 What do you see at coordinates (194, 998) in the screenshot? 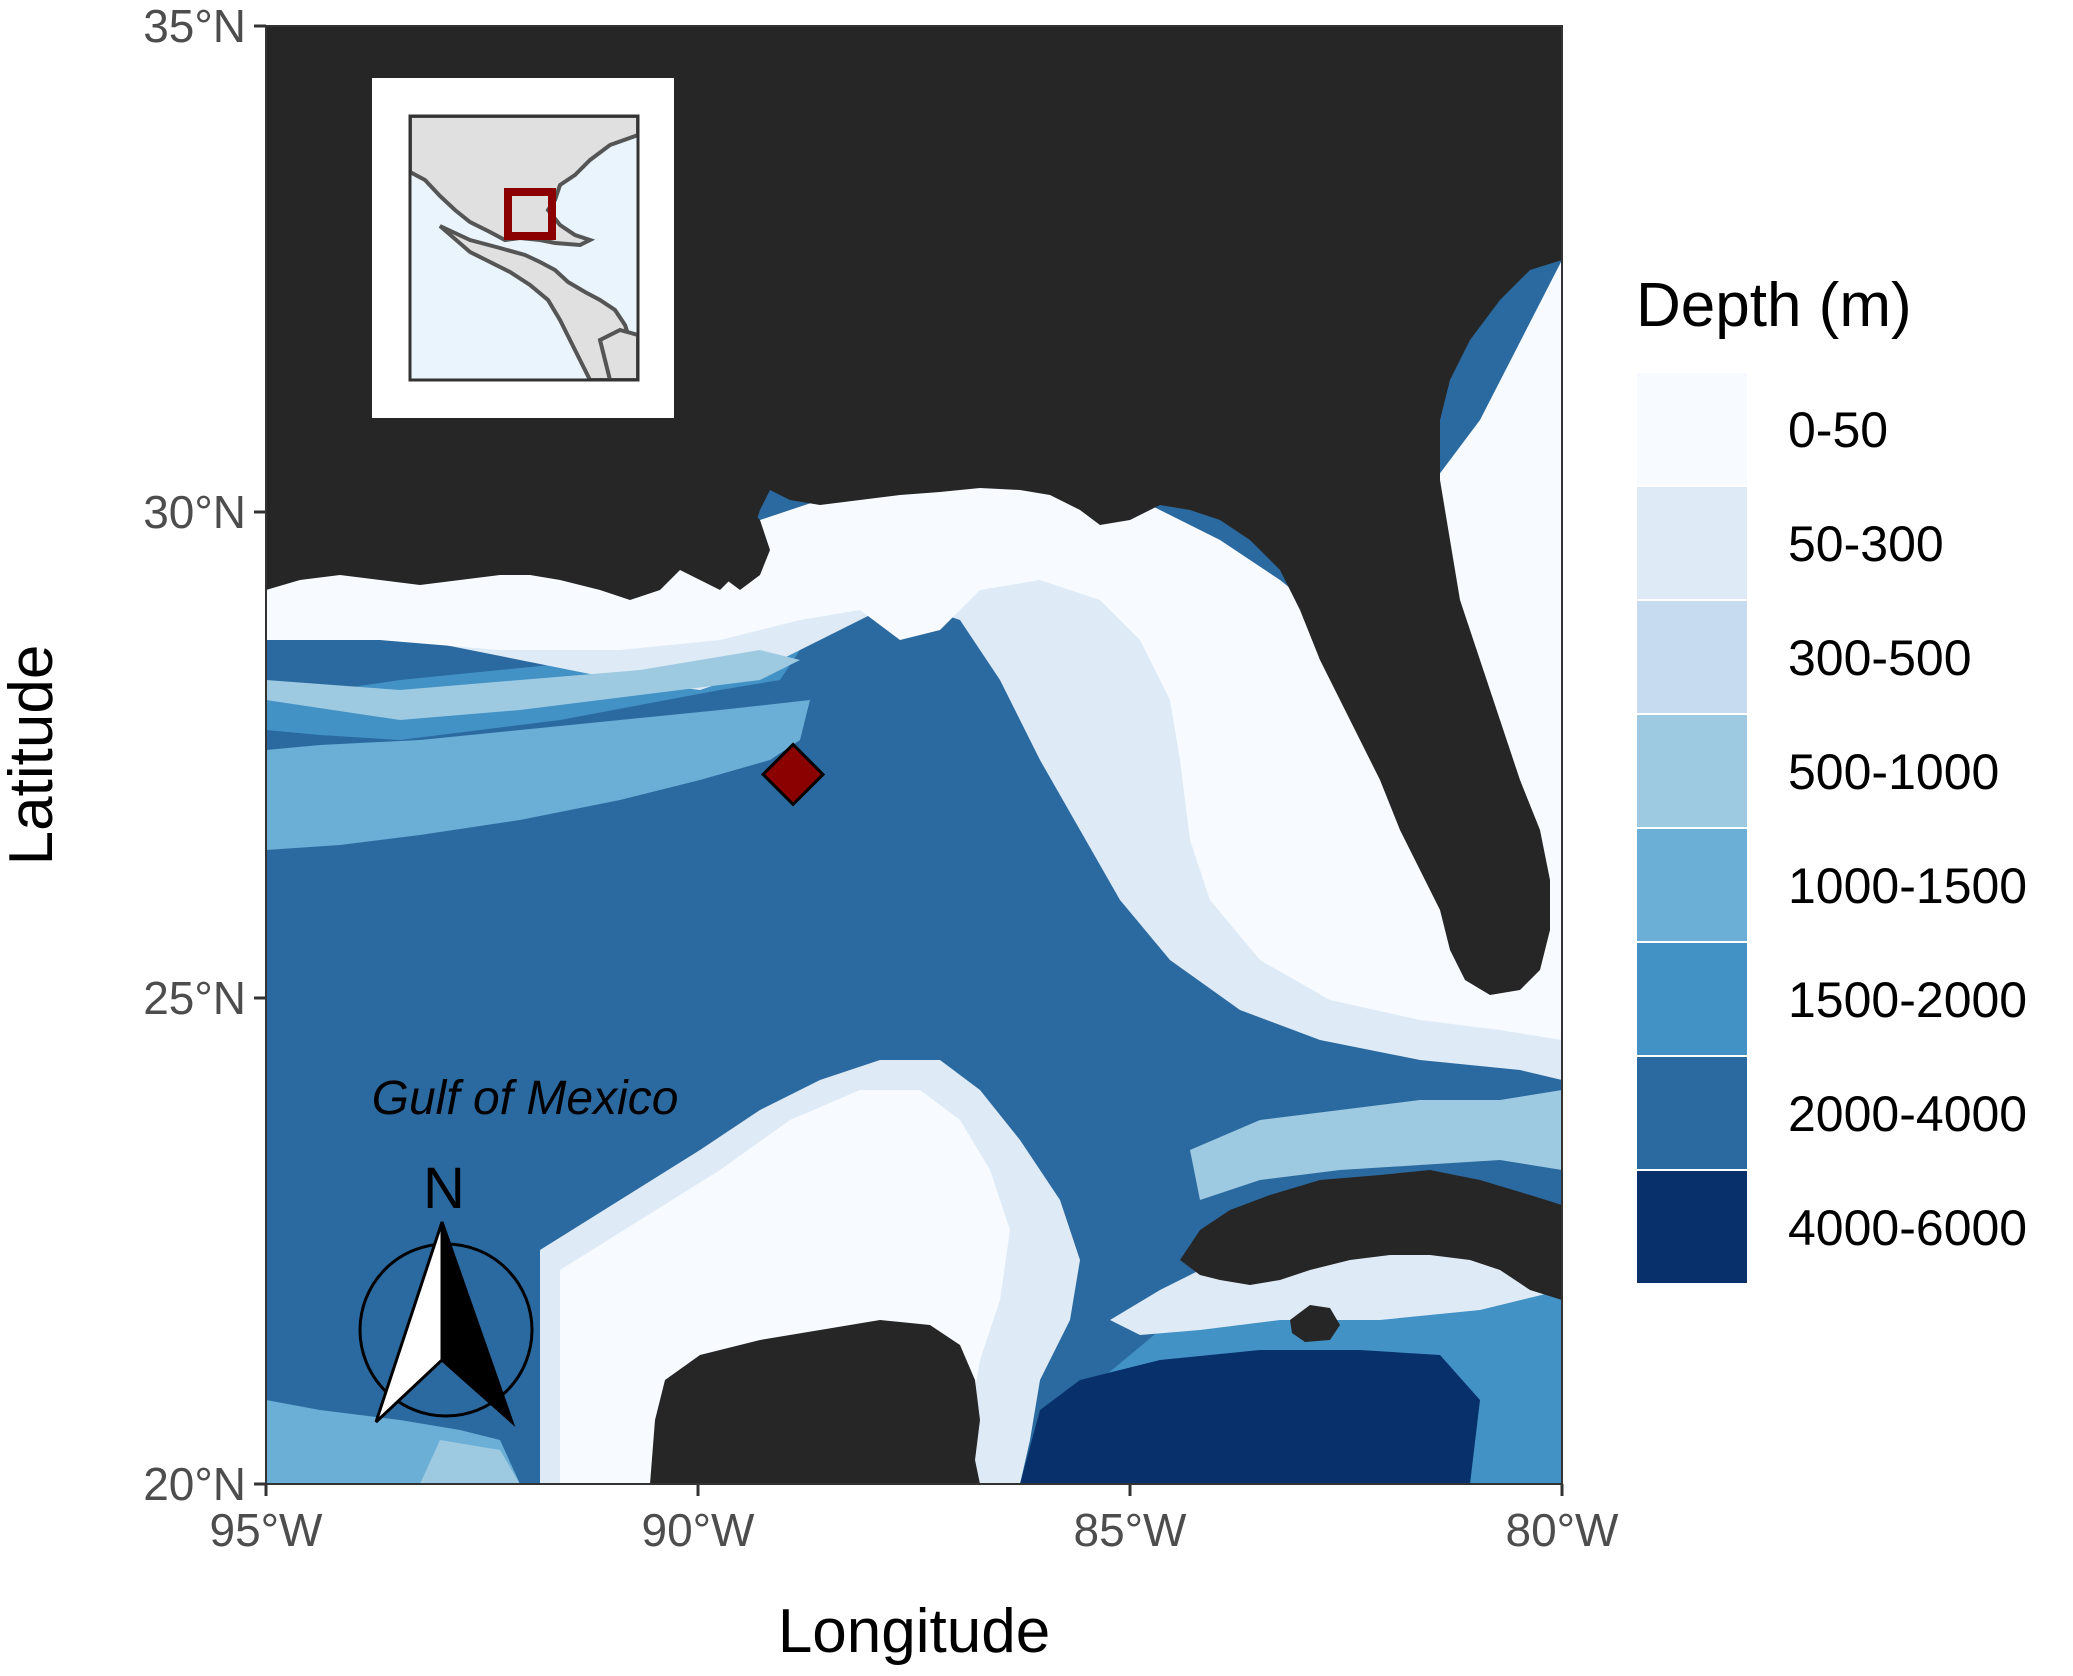
I see `y-tick-label: 25°N` at bounding box center [194, 998].